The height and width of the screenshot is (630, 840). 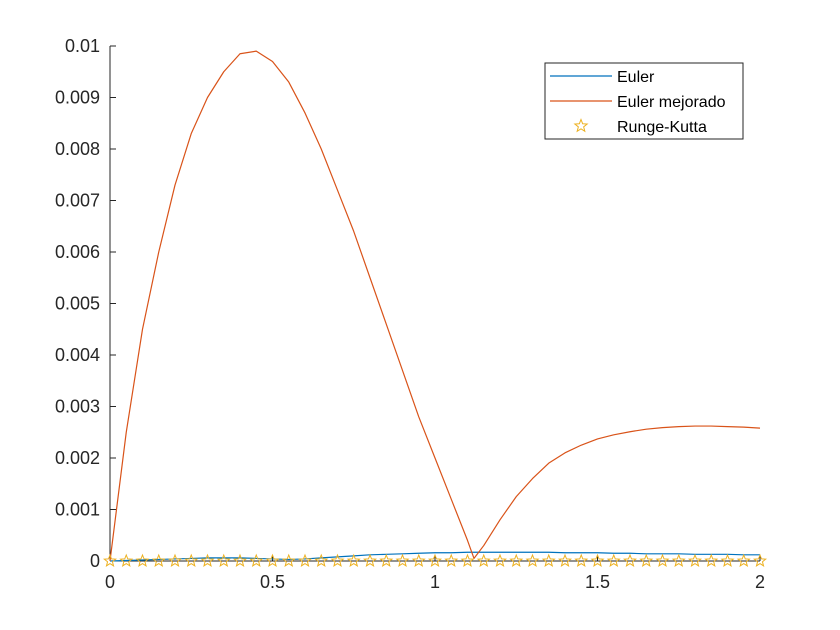 What do you see at coordinates (77, 149) in the screenshot?
I see `y-tick-label: 0.008` at bounding box center [77, 149].